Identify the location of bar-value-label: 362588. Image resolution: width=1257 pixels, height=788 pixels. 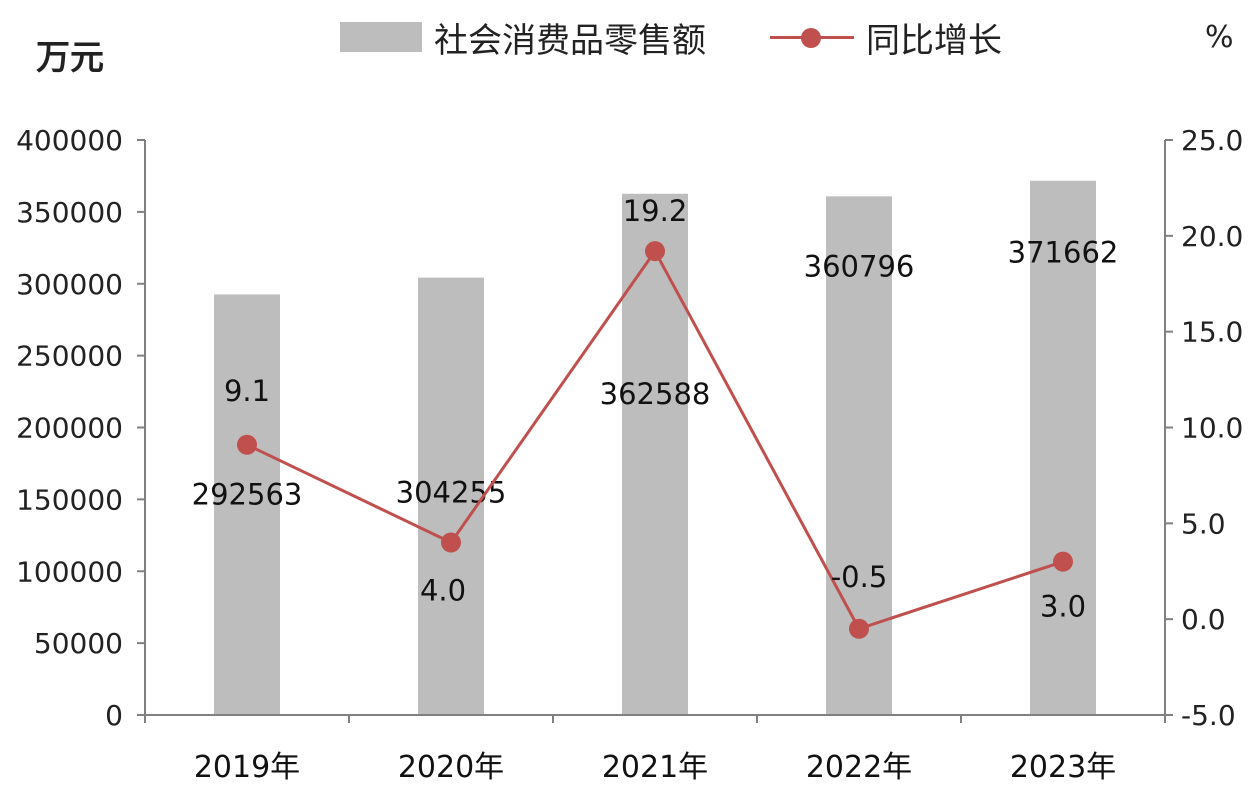
(655, 394).